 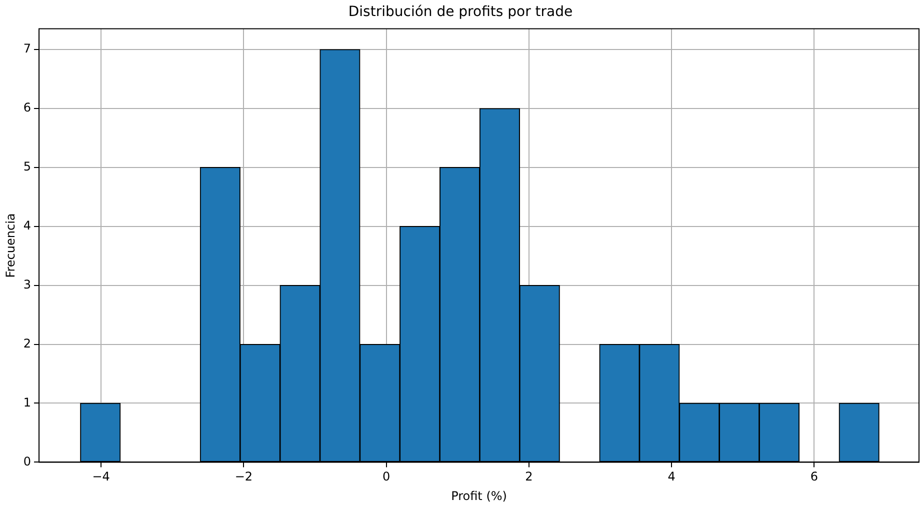 What do you see at coordinates (27, 49) in the screenshot?
I see `y-tick-label: 7` at bounding box center [27, 49].